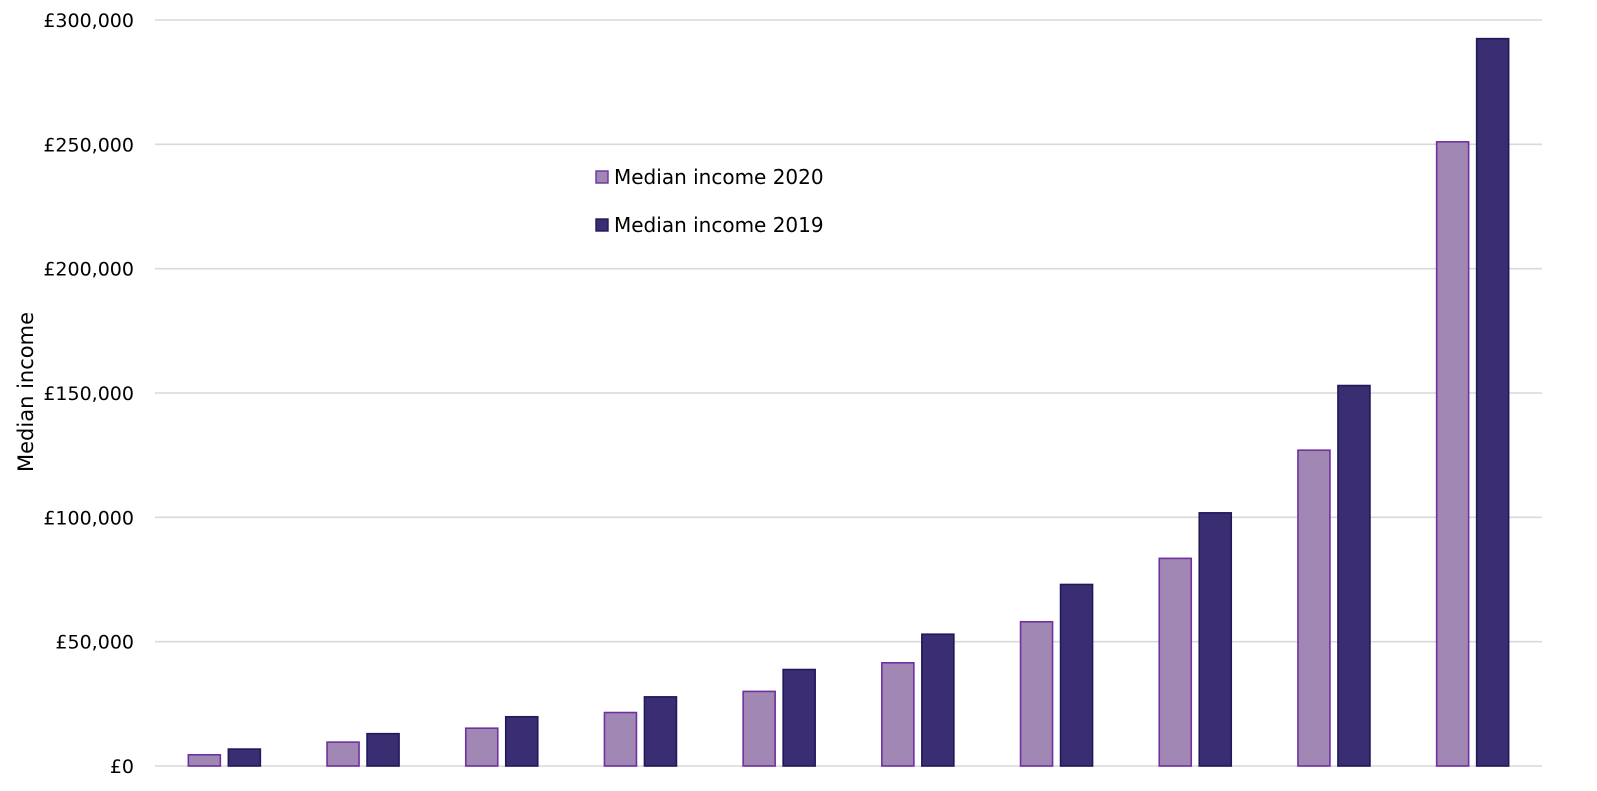  Describe the element at coordinates (602, 177) in the screenshot. I see `legend-swatch-2020` at that location.